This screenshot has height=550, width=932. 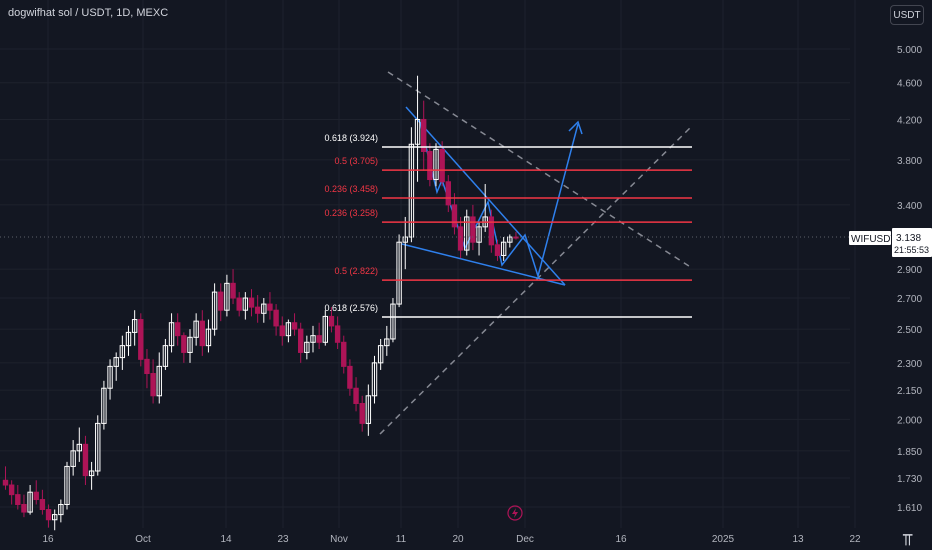 What do you see at coordinates (351, 189) in the screenshot?
I see `fib-level-label: 0.236 (3.458)` at bounding box center [351, 189].